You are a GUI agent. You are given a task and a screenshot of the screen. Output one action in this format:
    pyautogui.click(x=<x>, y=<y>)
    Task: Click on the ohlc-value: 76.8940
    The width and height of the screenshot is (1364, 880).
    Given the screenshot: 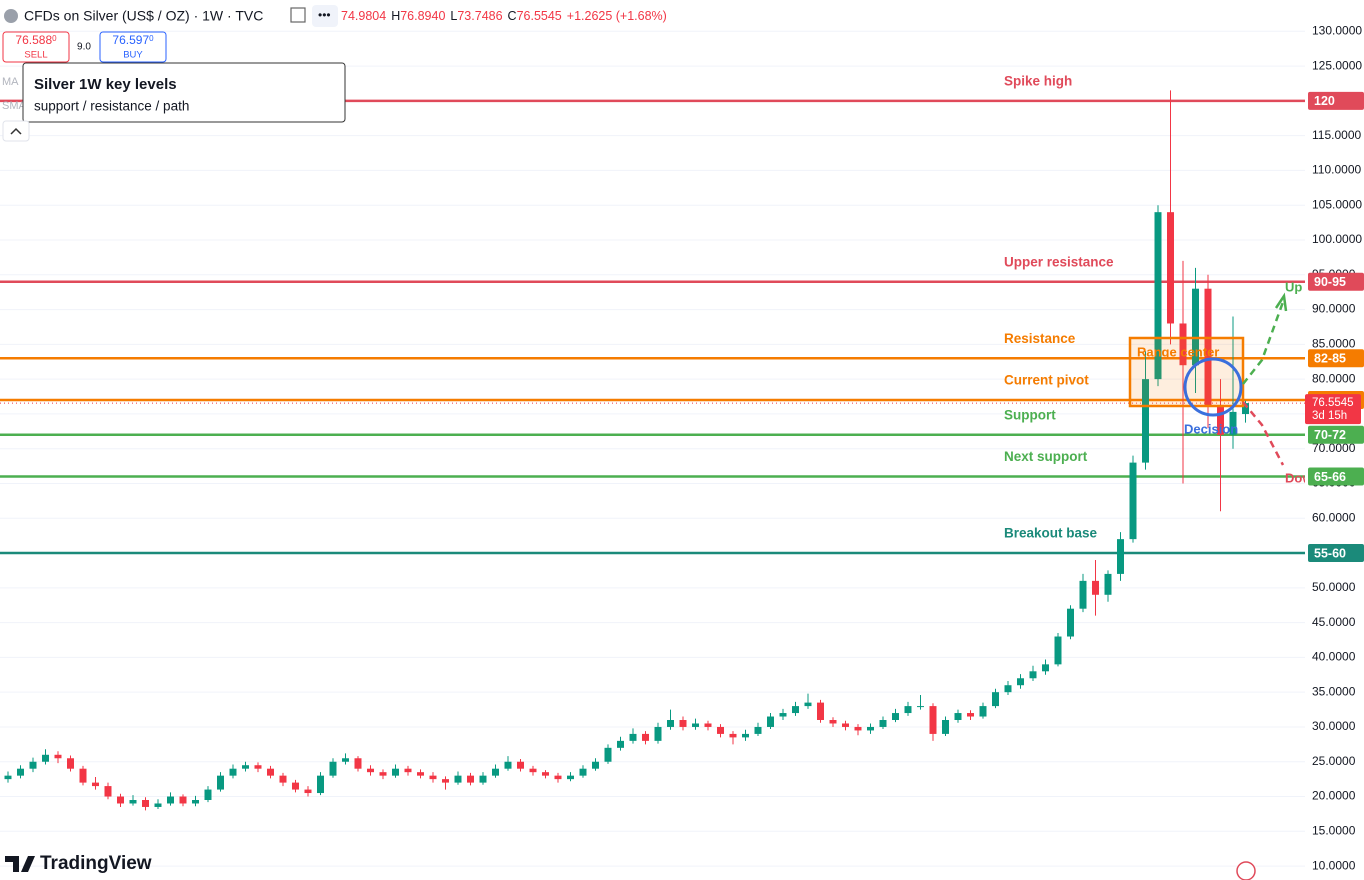 What is the action you would take?
    pyautogui.click(x=422, y=16)
    